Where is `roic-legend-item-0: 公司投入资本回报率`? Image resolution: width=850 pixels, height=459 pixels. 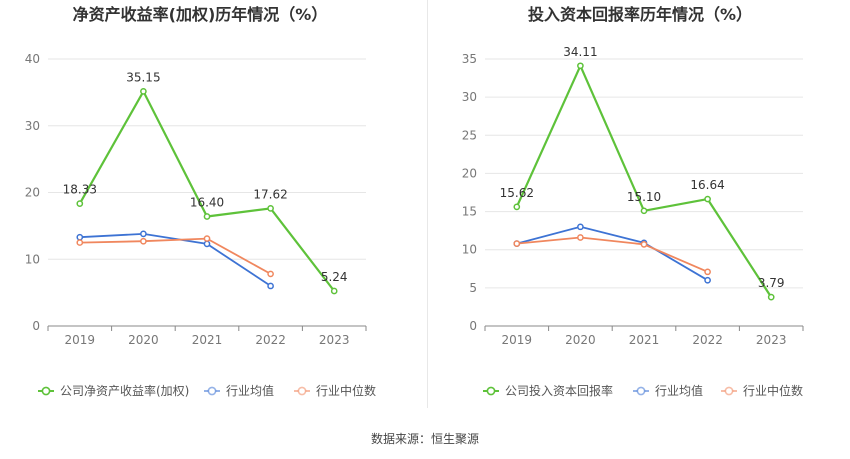 roic-legend-item-0: 公司投入资本回报率 is located at coordinates (548, 390).